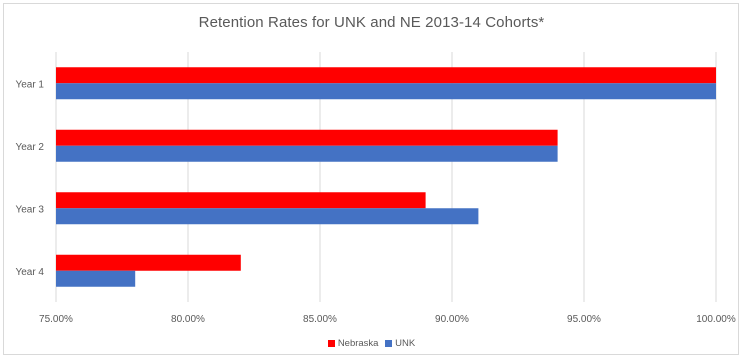  What do you see at coordinates (584, 319) in the screenshot?
I see `x-tick-label-4: 95.00%` at bounding box center [584, 319].